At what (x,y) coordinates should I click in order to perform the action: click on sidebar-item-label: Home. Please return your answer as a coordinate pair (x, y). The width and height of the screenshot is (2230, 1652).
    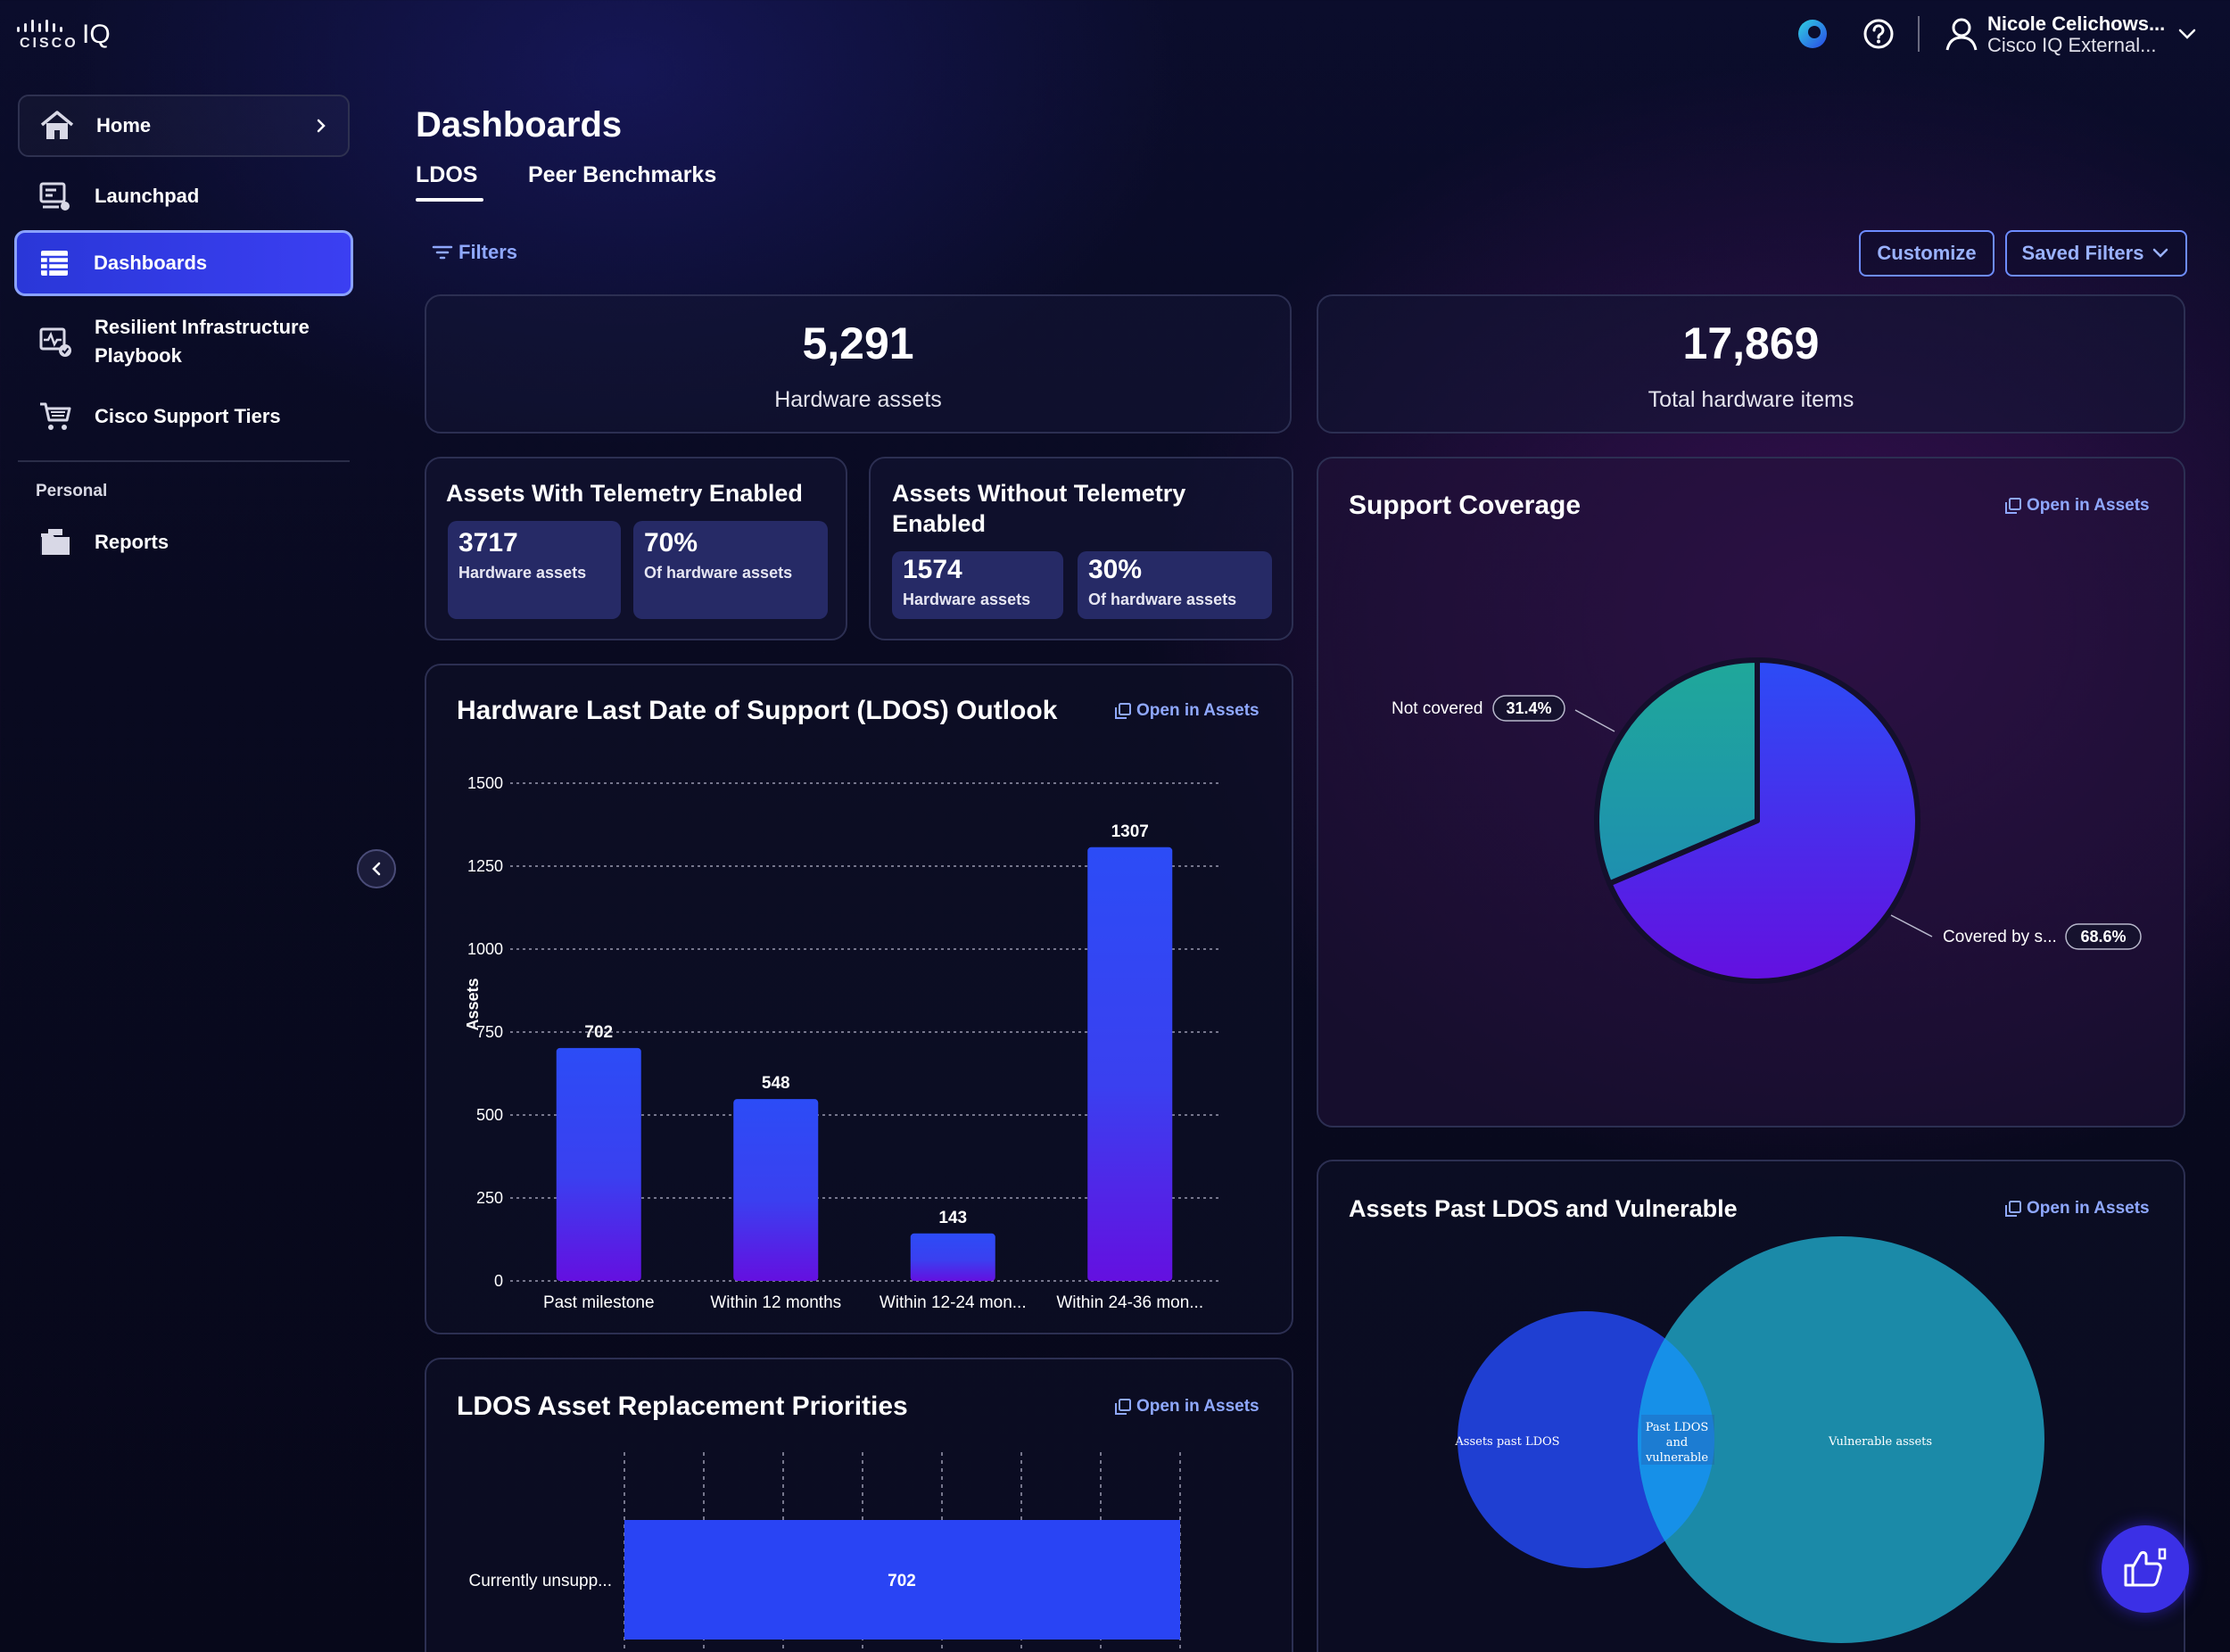
    Looking at the image, I should click on (124, 125).